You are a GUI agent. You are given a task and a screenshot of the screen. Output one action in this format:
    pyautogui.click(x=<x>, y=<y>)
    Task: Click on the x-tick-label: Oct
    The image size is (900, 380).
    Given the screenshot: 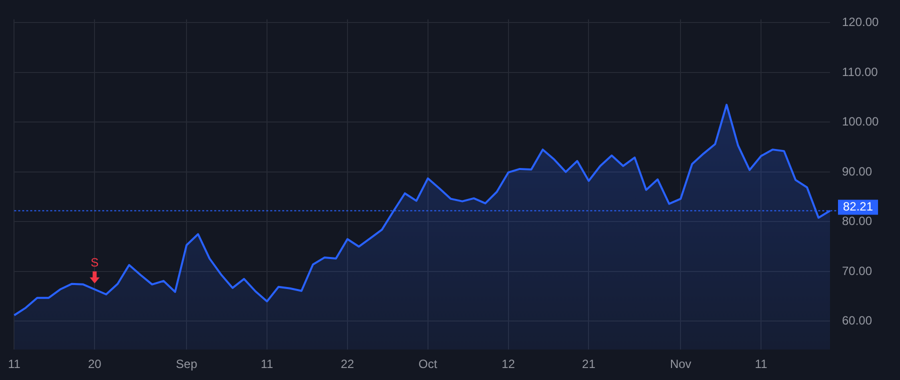 What is the action you would take?
    pyautogui.click(x=428, y=364)
    